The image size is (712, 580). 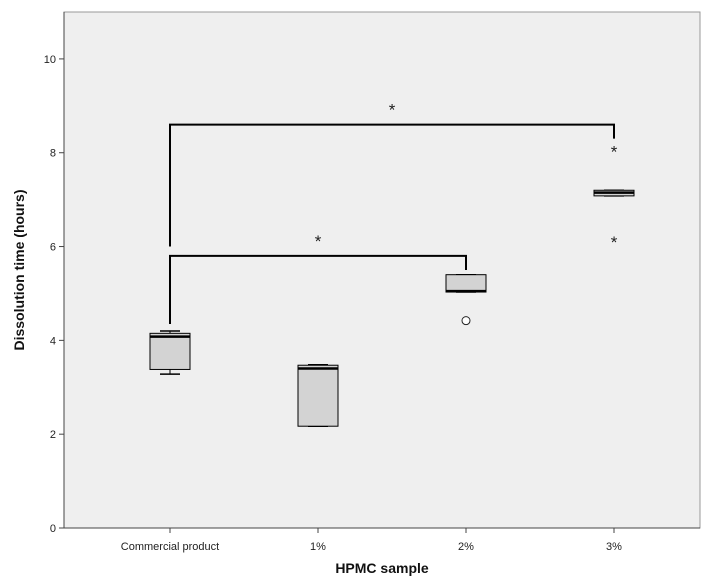 I want to click on y-axis: 0 2 4 6 8 10, so click(x=54, y=273).